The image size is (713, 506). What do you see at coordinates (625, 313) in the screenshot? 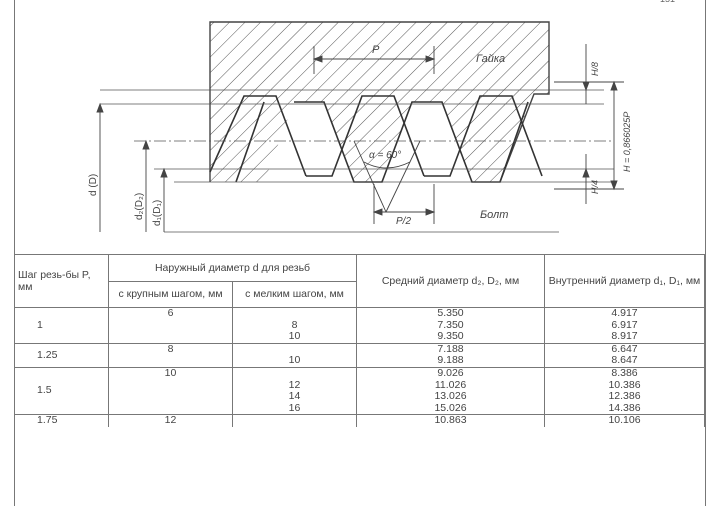
I see `inner-cell: 4.917` at bounding box center [625, 313].